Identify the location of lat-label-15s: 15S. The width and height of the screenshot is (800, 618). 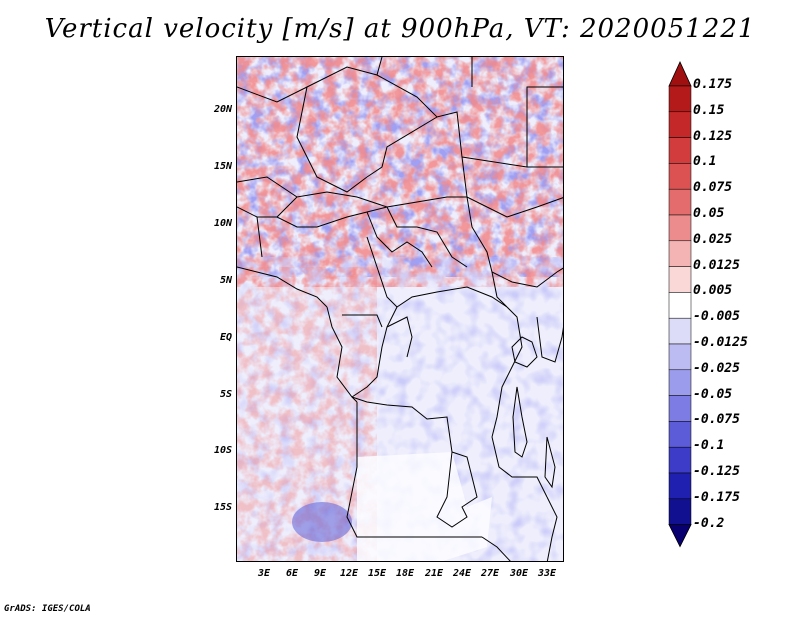
(222, 507).